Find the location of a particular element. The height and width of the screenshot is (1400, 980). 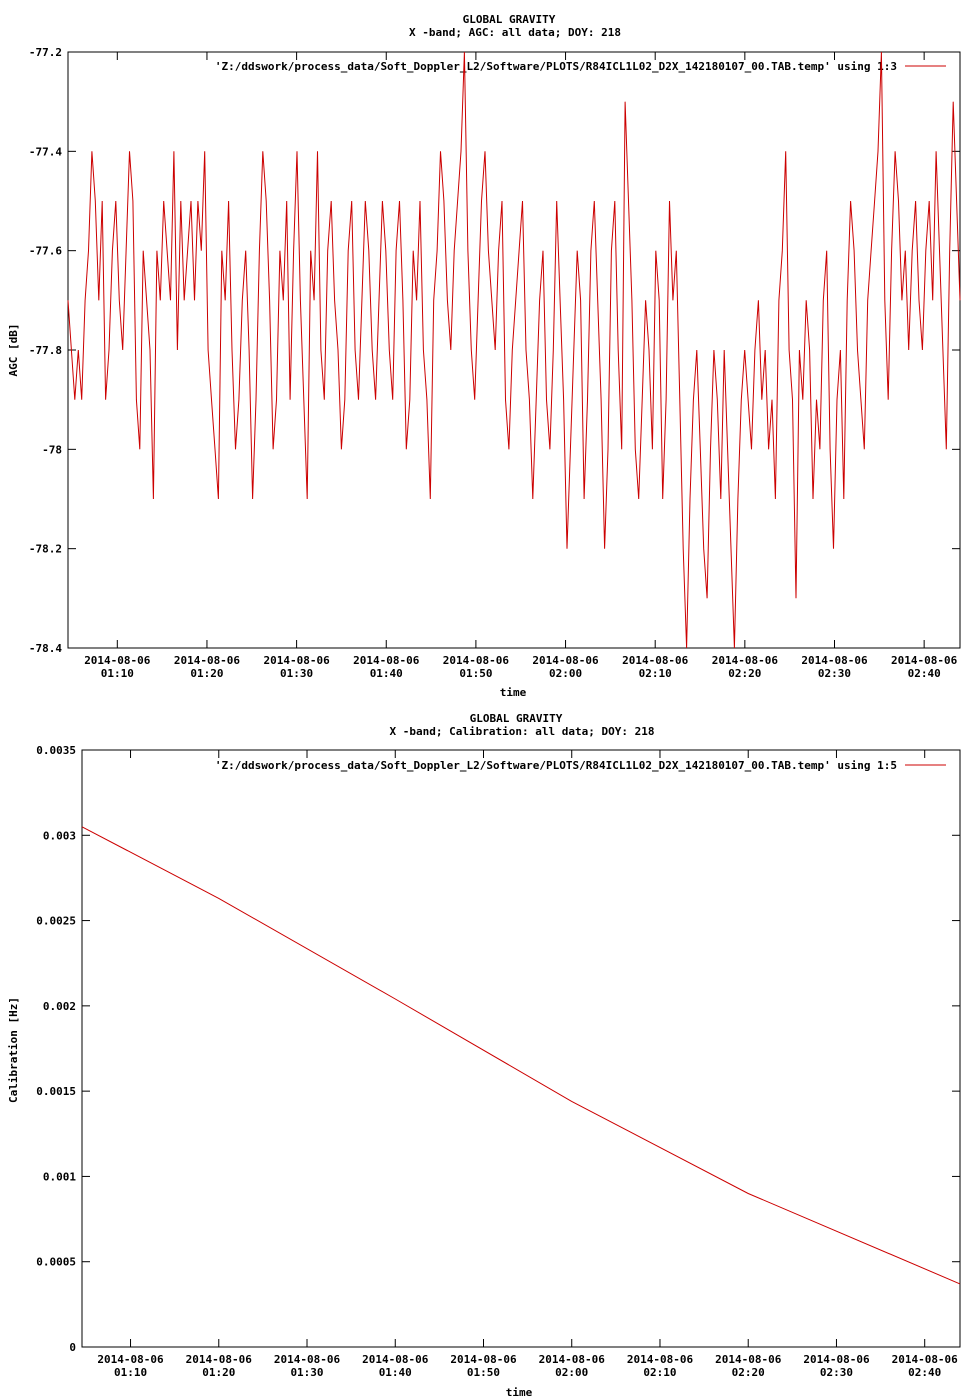

y-tick-label: -77.4 is located at coordinates (45, 151).